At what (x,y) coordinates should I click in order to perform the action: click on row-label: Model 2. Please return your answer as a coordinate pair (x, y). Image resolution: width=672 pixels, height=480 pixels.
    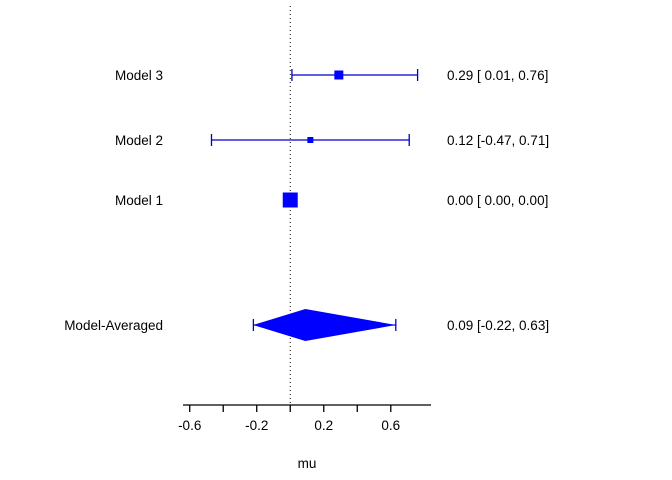
    Looking at the image, I should click on (139, 140).